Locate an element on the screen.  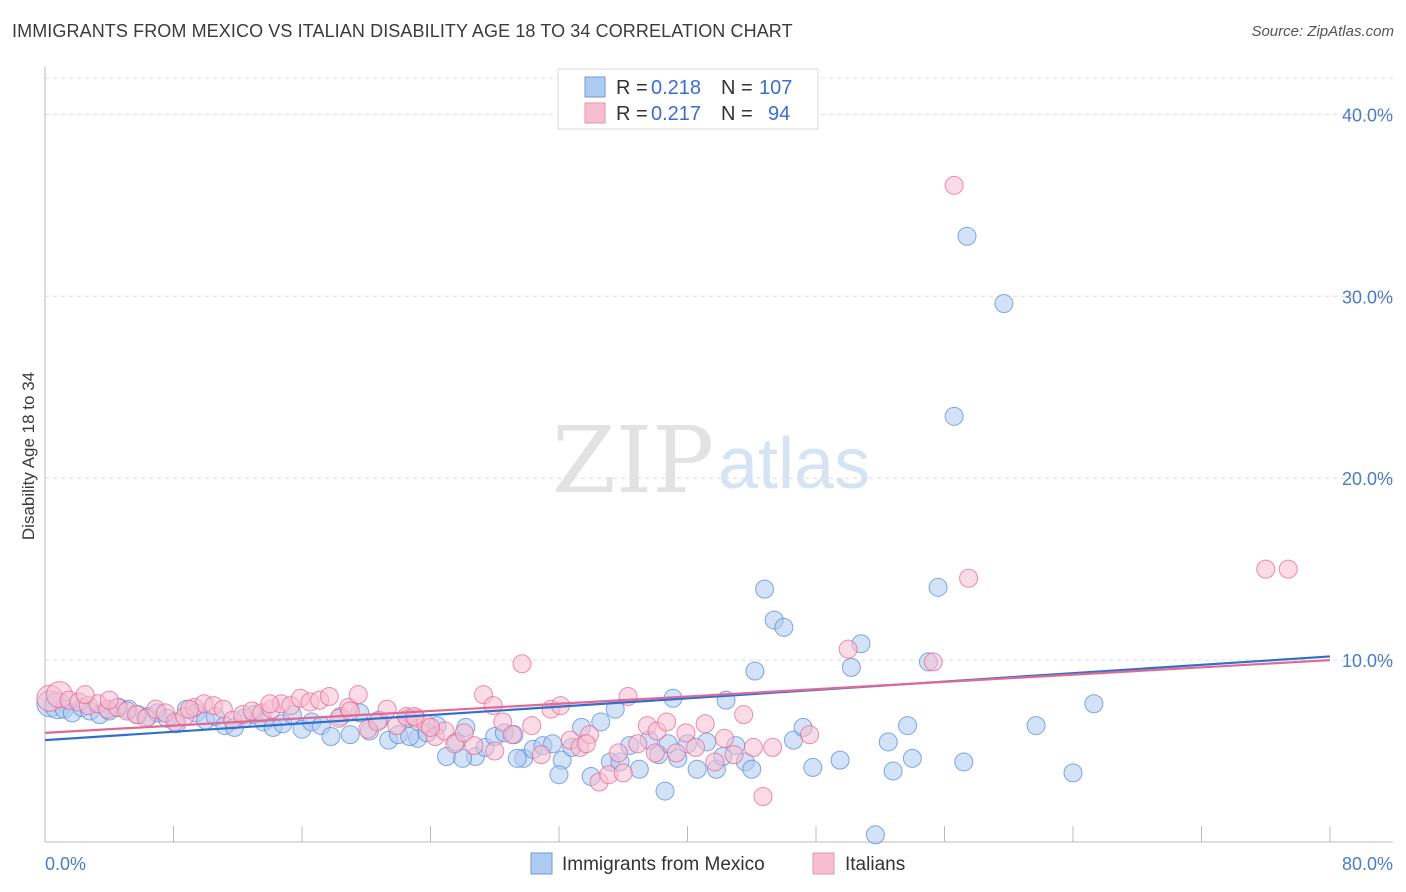
bottom-legend-label-italians: Italians is located at coordinates (875, 864).